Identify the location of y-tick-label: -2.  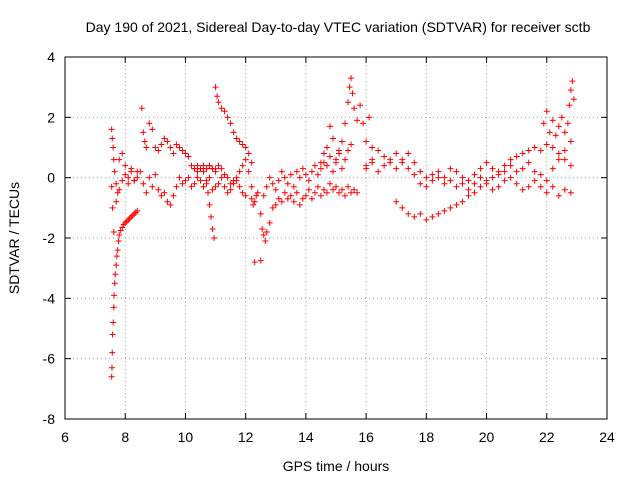
(49, 238).